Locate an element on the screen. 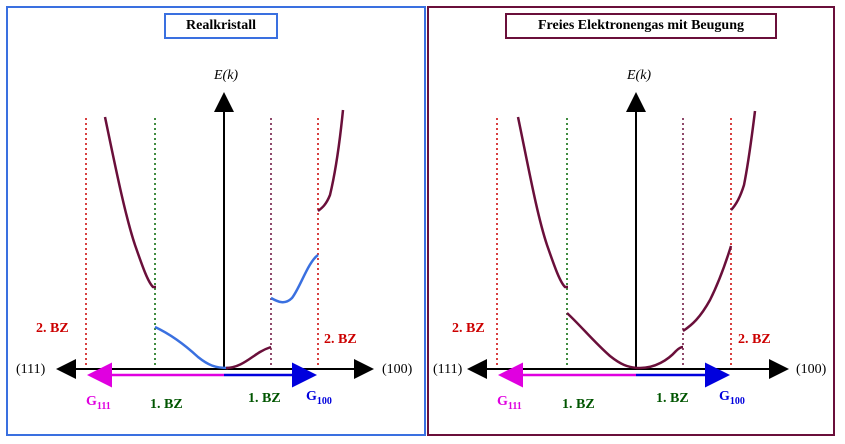  band-lower-dark is located at coordinates (248, 357).